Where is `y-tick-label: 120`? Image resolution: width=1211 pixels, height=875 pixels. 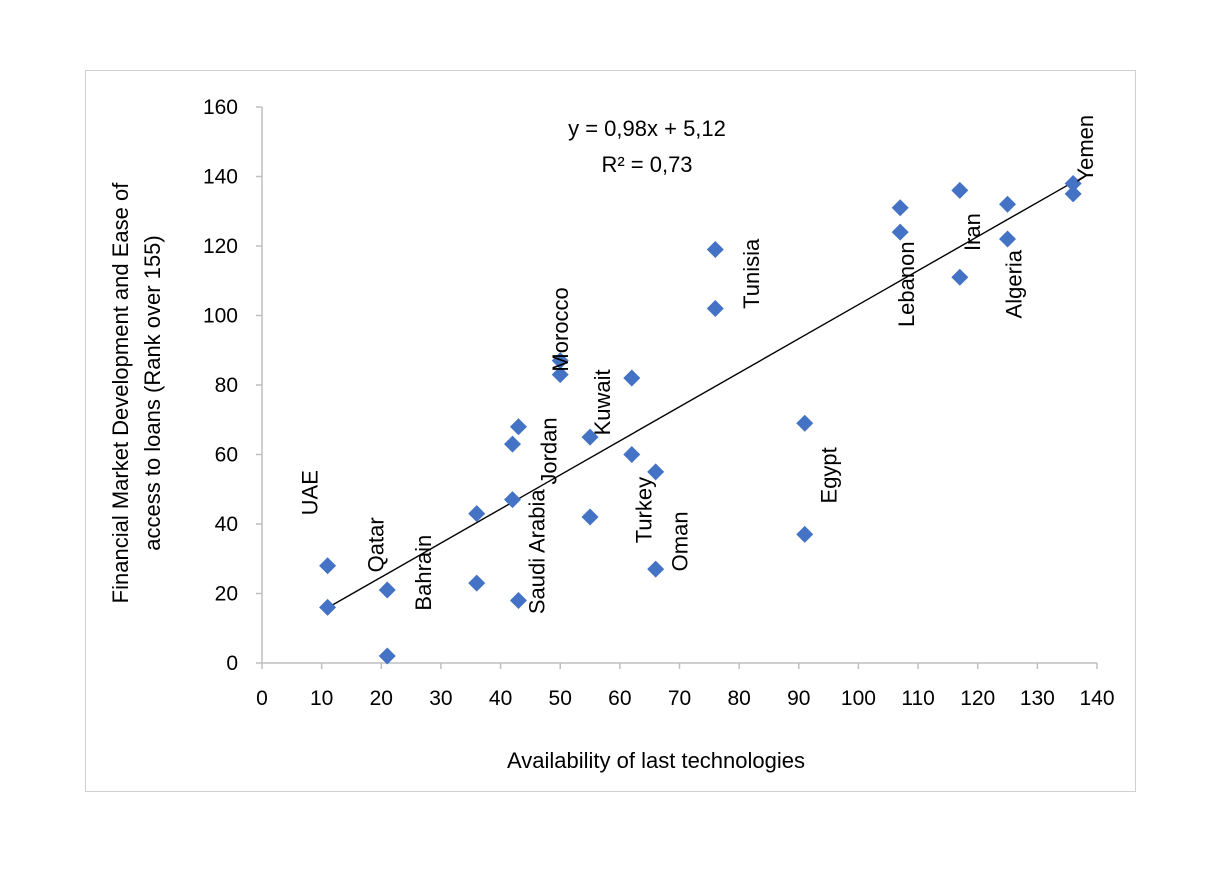 y-tick-label: 120 is located at coordinates (220, 246).